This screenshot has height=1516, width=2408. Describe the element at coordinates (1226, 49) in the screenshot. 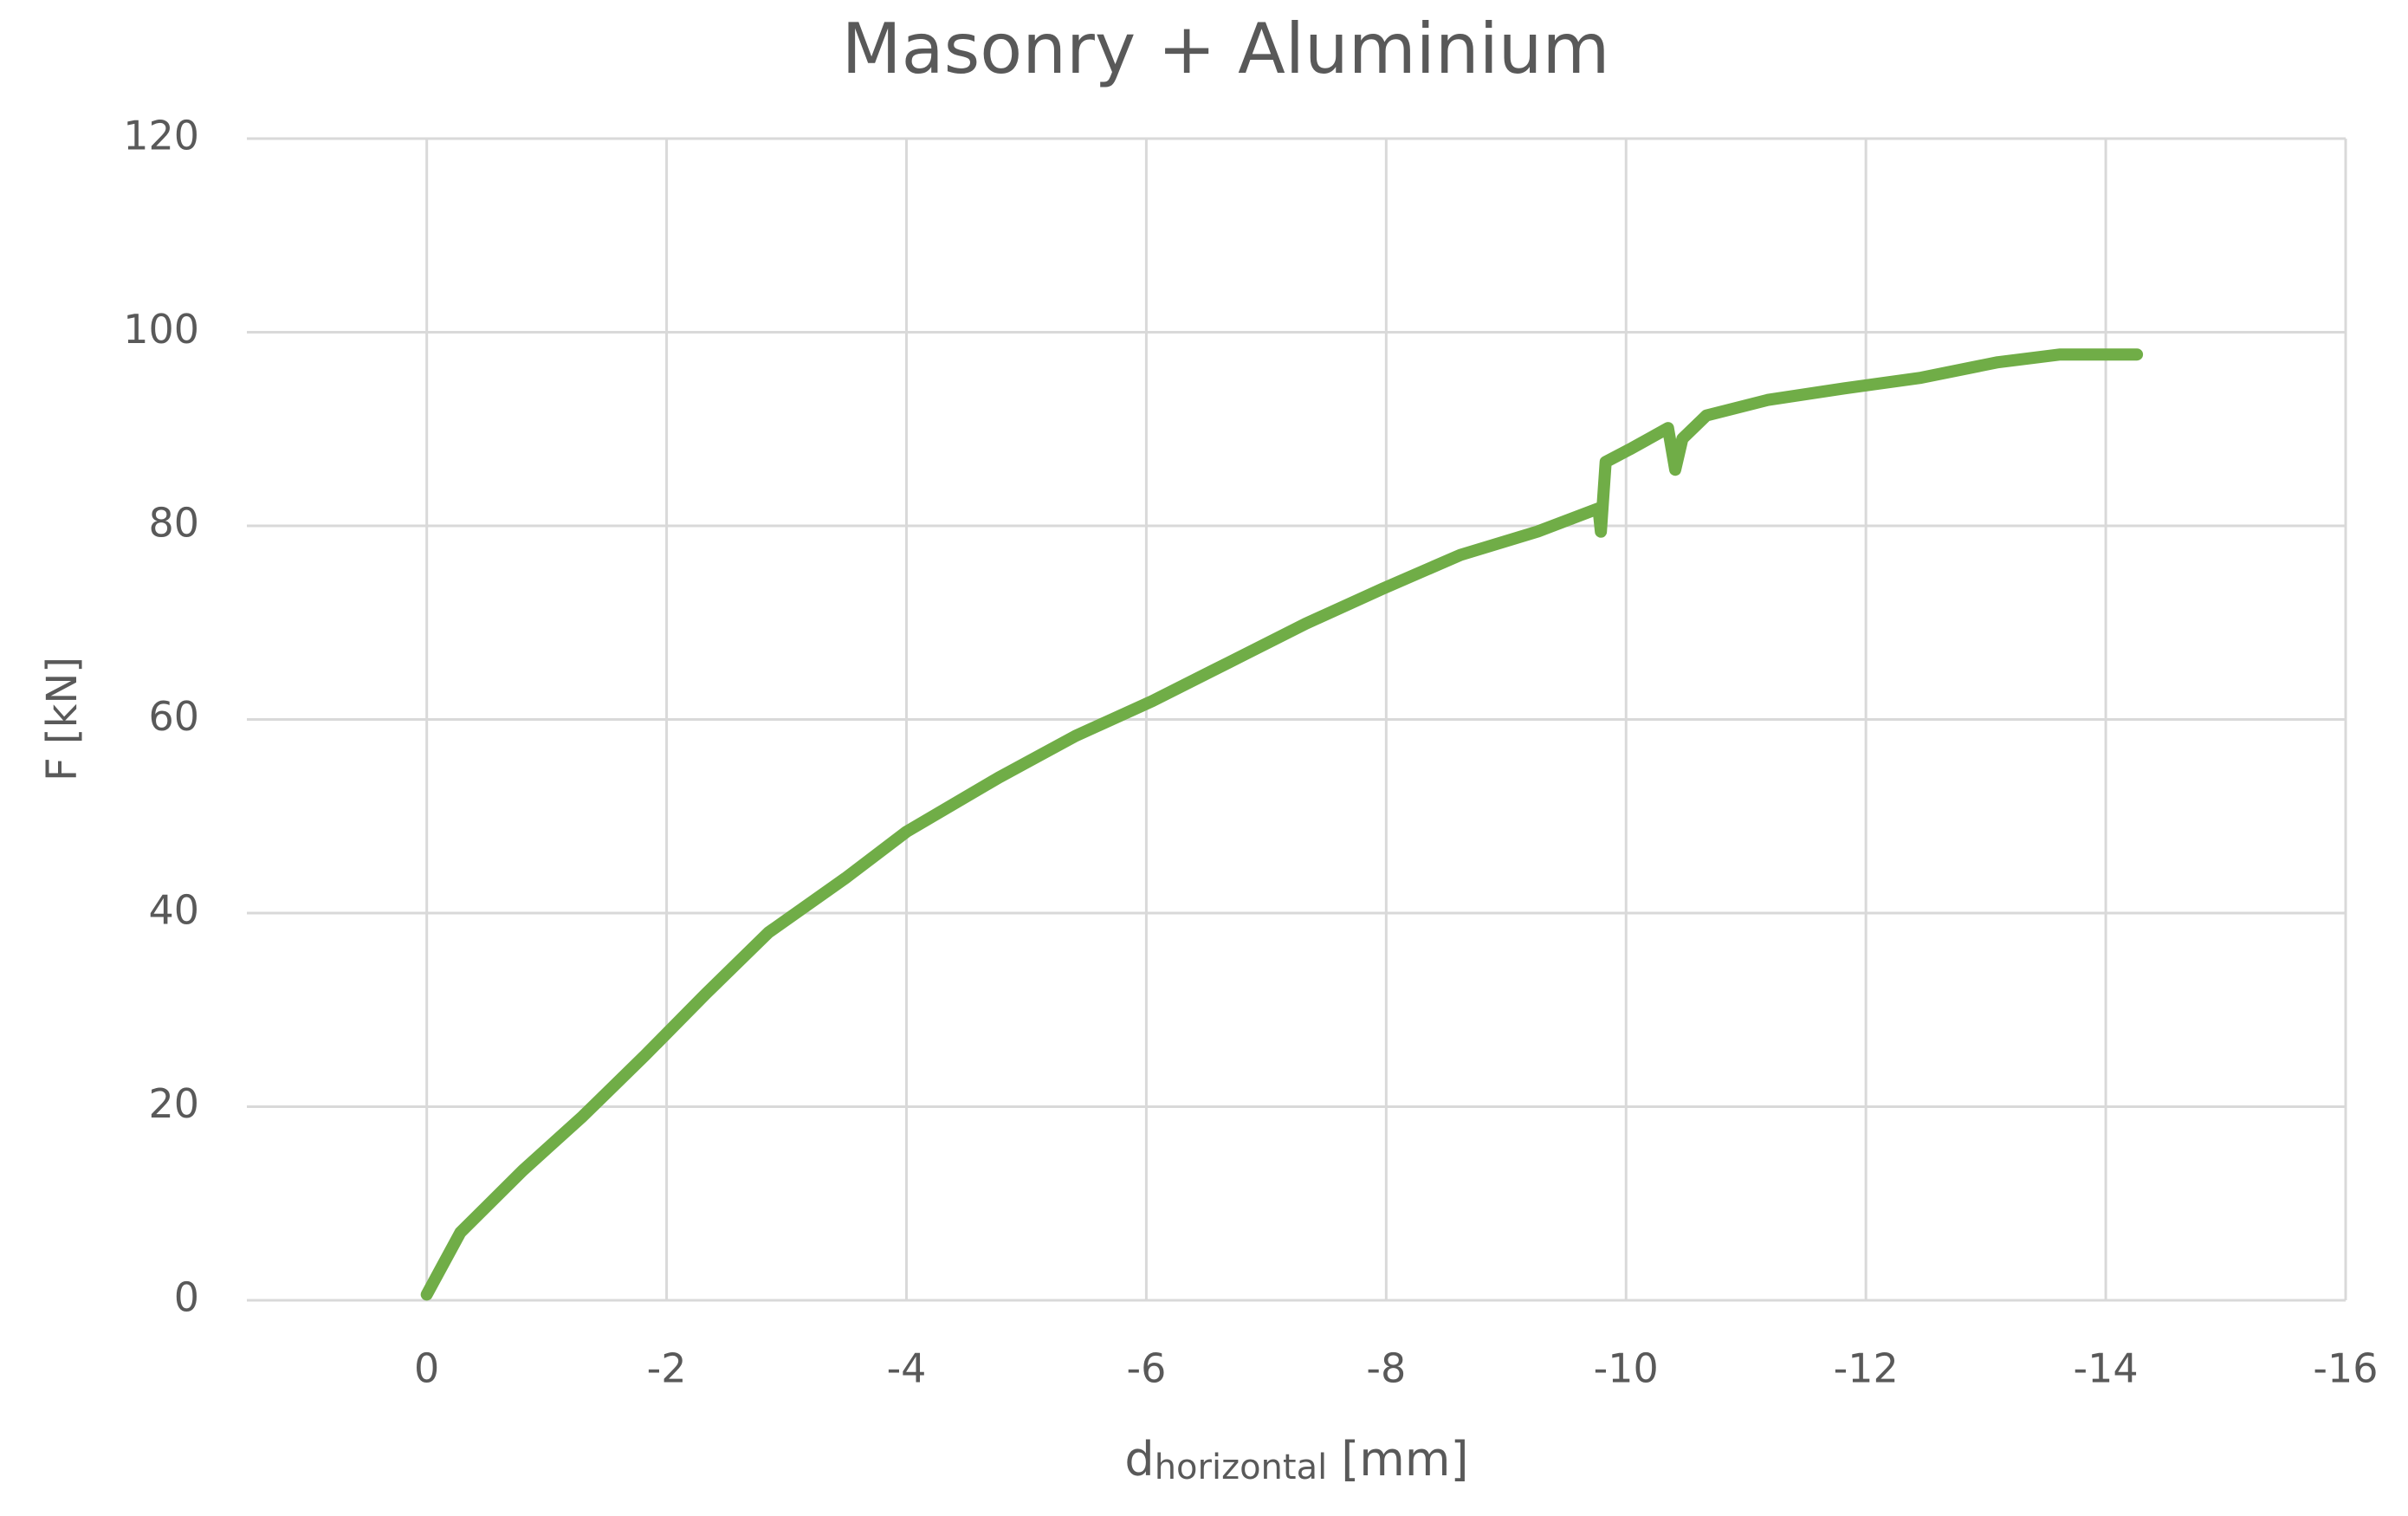

I see `chart-title: Masonry + Aluminium` at that location.